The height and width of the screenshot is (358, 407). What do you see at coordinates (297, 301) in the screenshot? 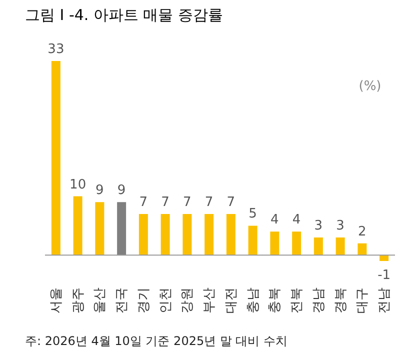
I see `x-tick-label: 전북` at bounding box center [297, 301].